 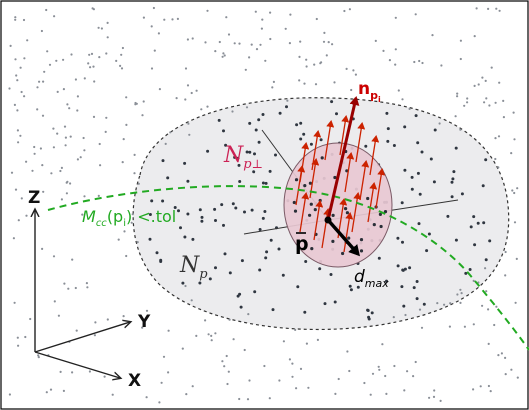 I want to click on np-perp-label-sub: p, so click(x=247, y=164).